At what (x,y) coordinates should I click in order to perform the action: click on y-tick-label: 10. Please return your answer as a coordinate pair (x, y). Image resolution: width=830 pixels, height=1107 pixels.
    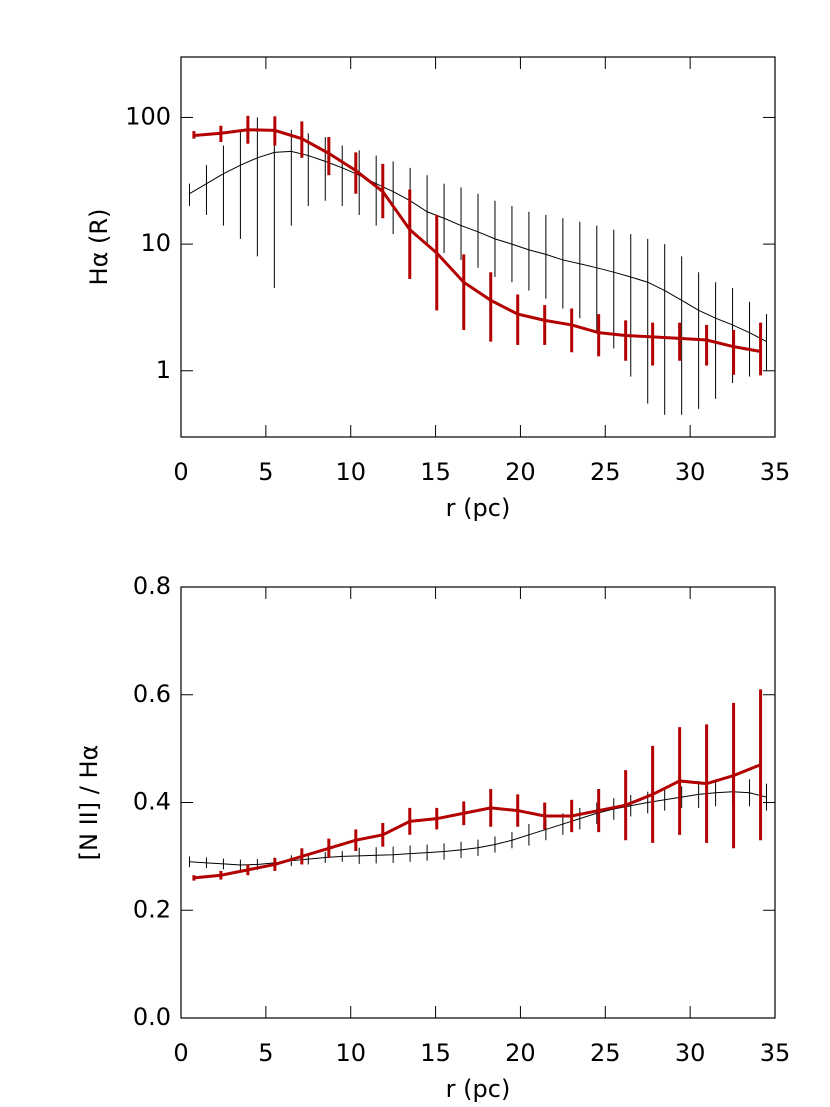
    Looking at the image, I should click on (155, 243).